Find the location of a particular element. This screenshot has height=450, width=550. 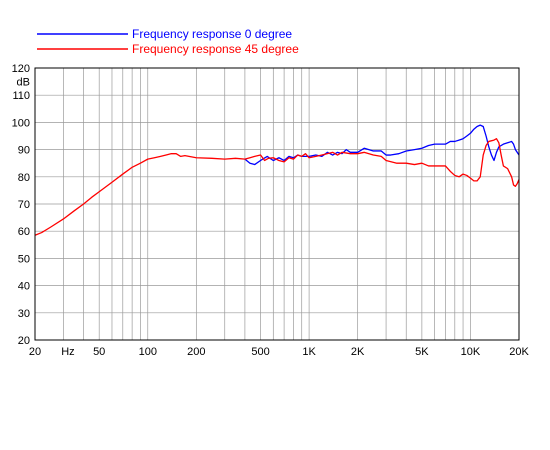

series-line-0-degree is located at coordinates (382, 145).